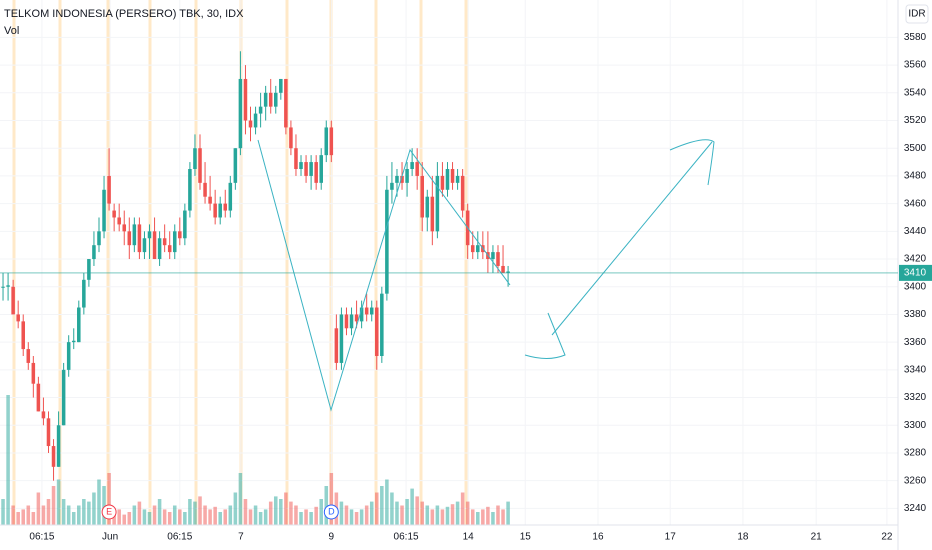  I want to click on x-tick-label: 18, so click(743, 537).